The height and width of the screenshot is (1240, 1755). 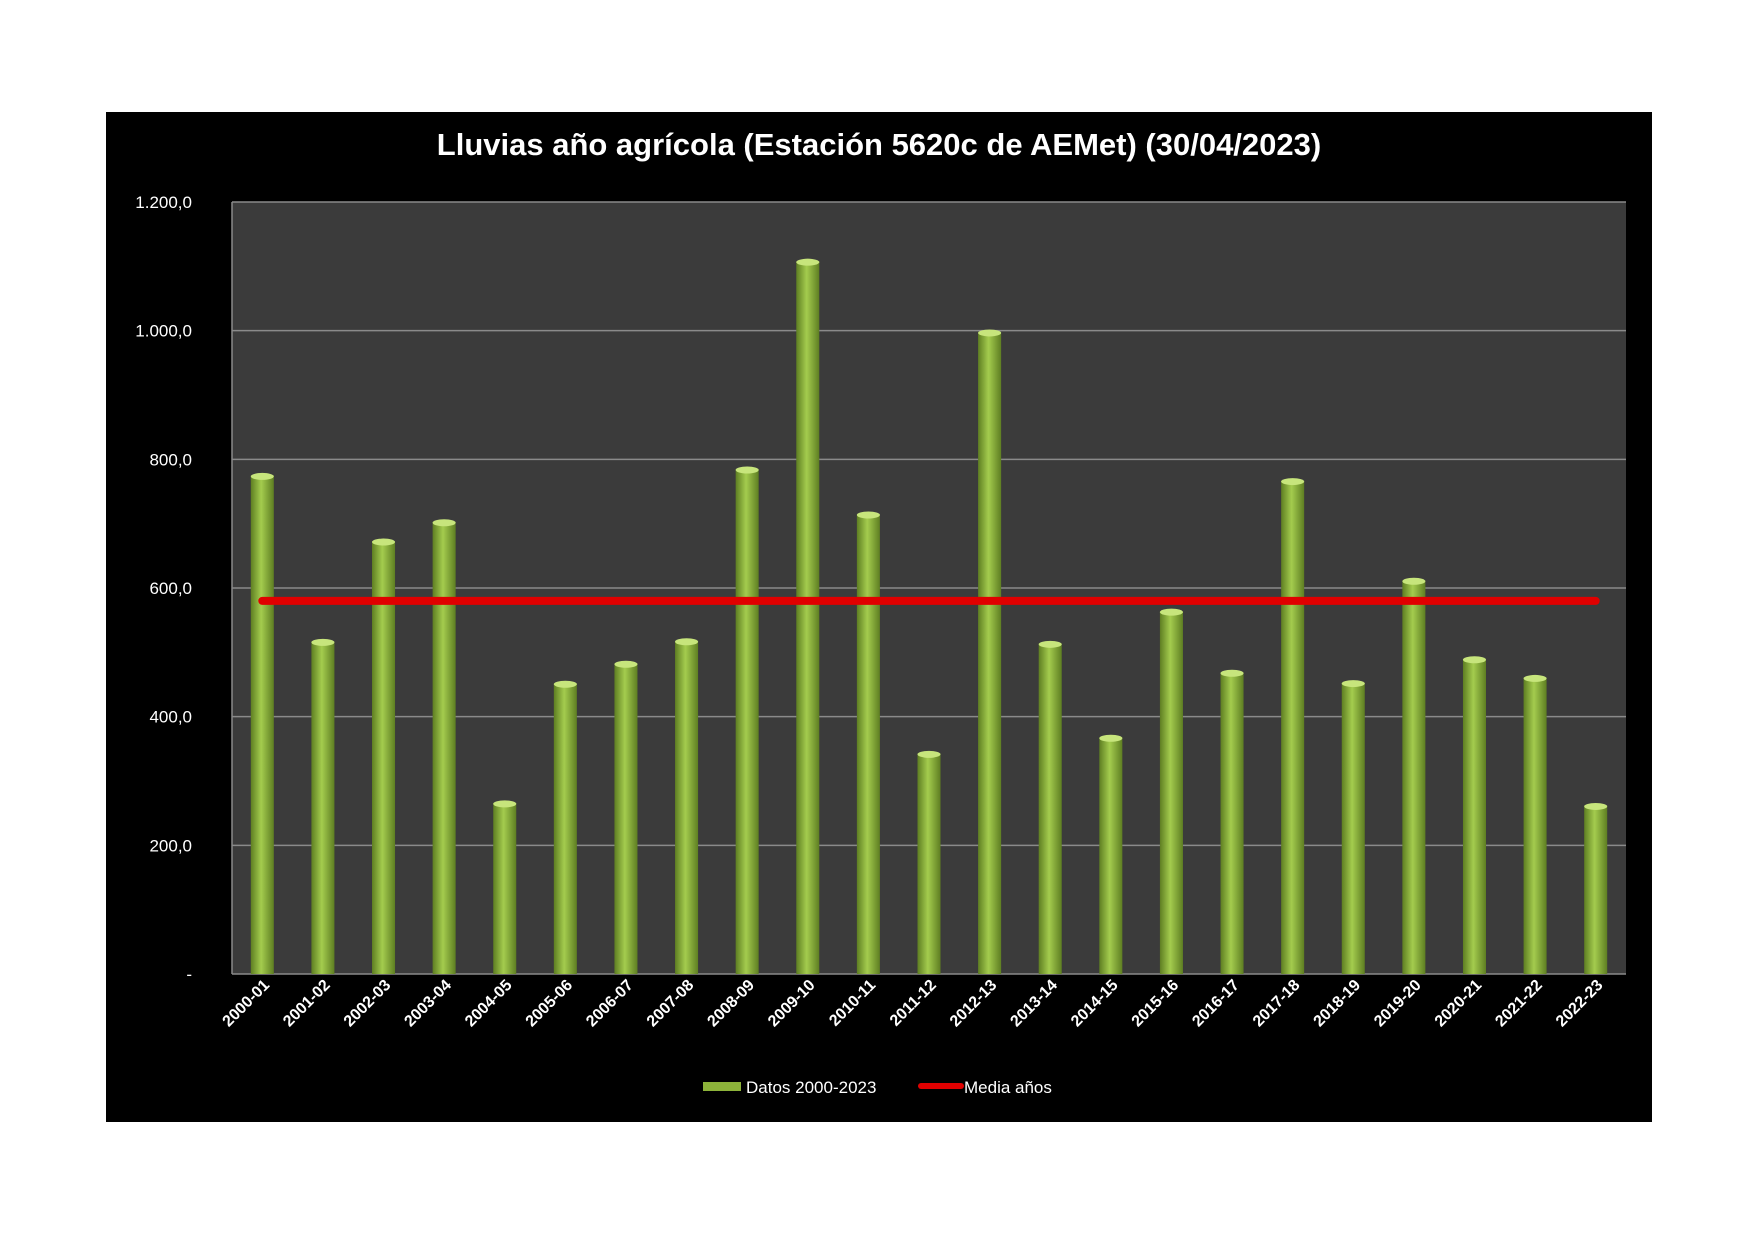 What do you see at coordinates (974, 1004) in the screenshot?
I see `x-tick-label: 2012-13` at bounding box center [974, 1004].